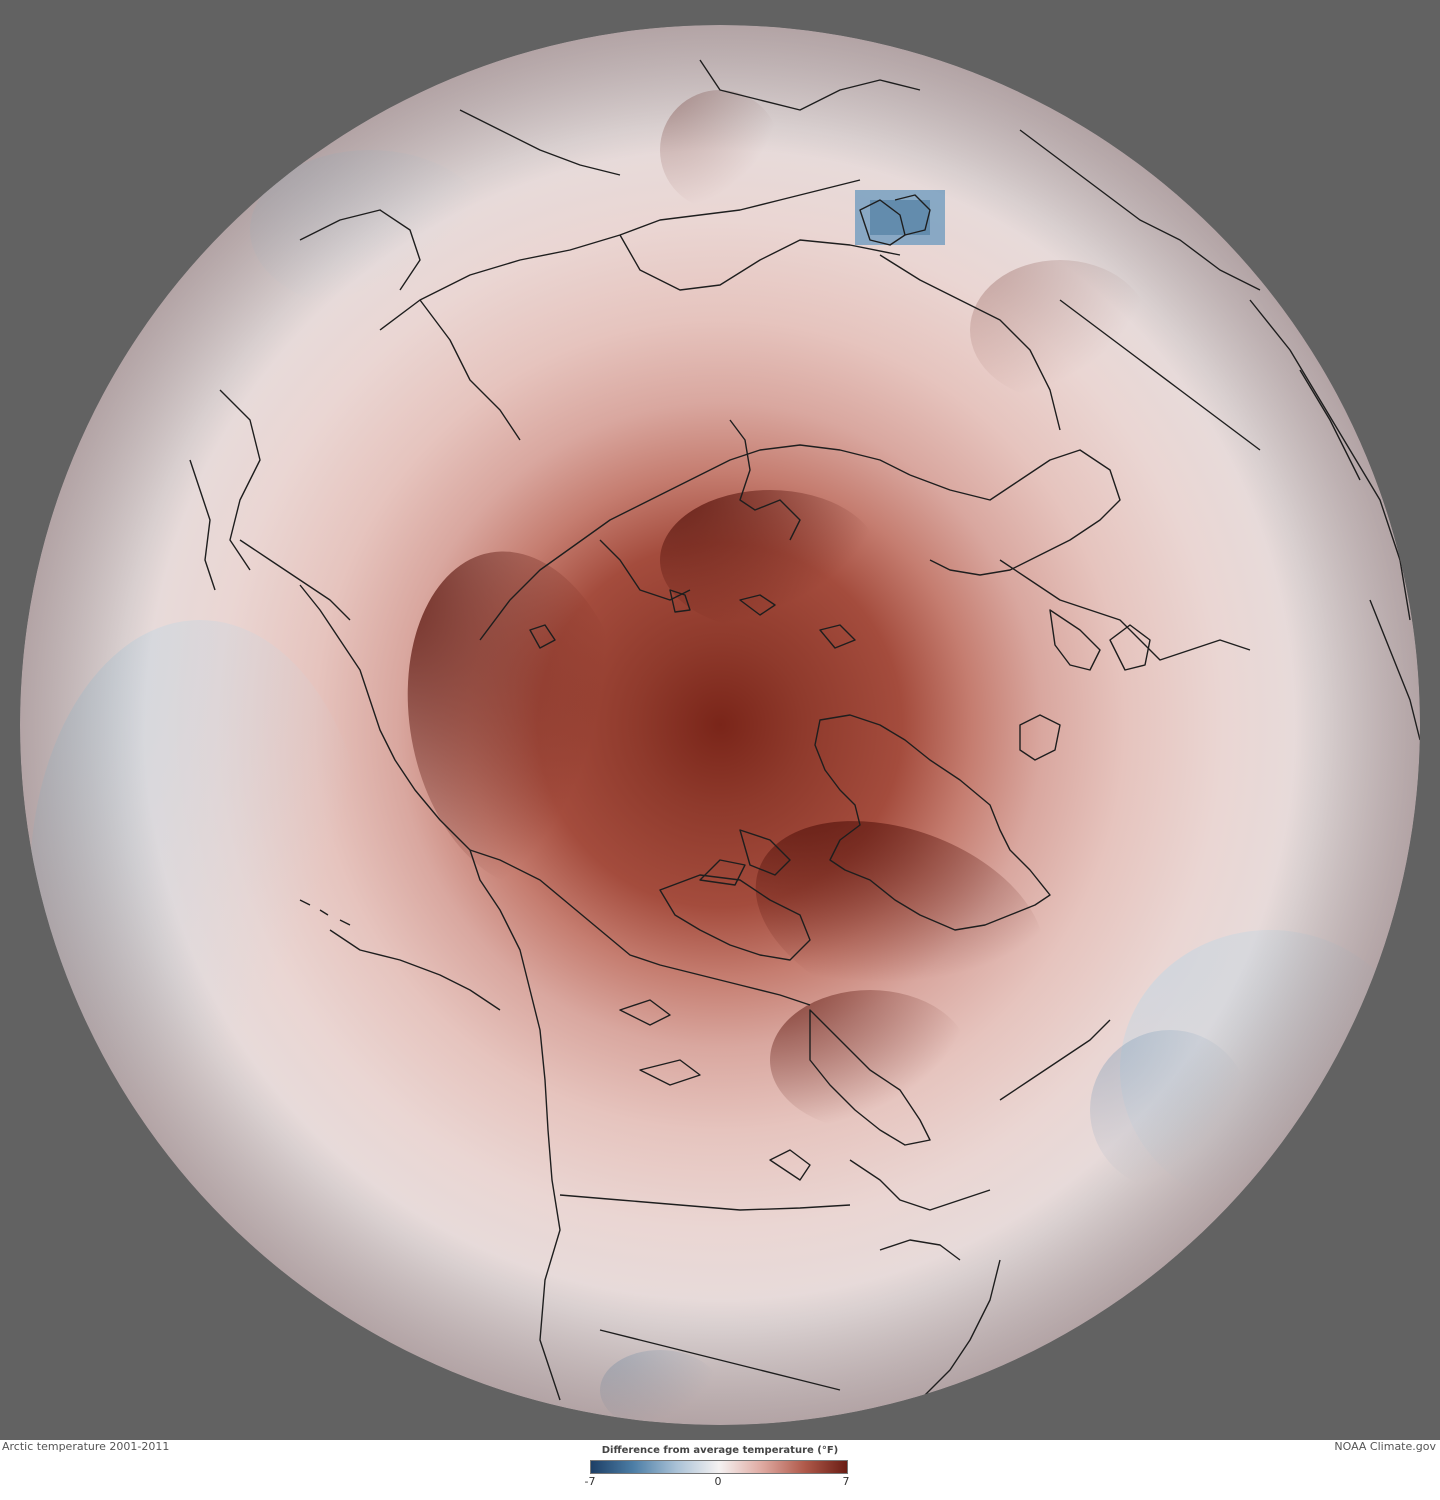 This screenshot has height=1500, width=1440. Describe the element at coordinates (720, 1450) in the screenshot. I see `legend-title: Difference from average temperature (°F)` at that location.